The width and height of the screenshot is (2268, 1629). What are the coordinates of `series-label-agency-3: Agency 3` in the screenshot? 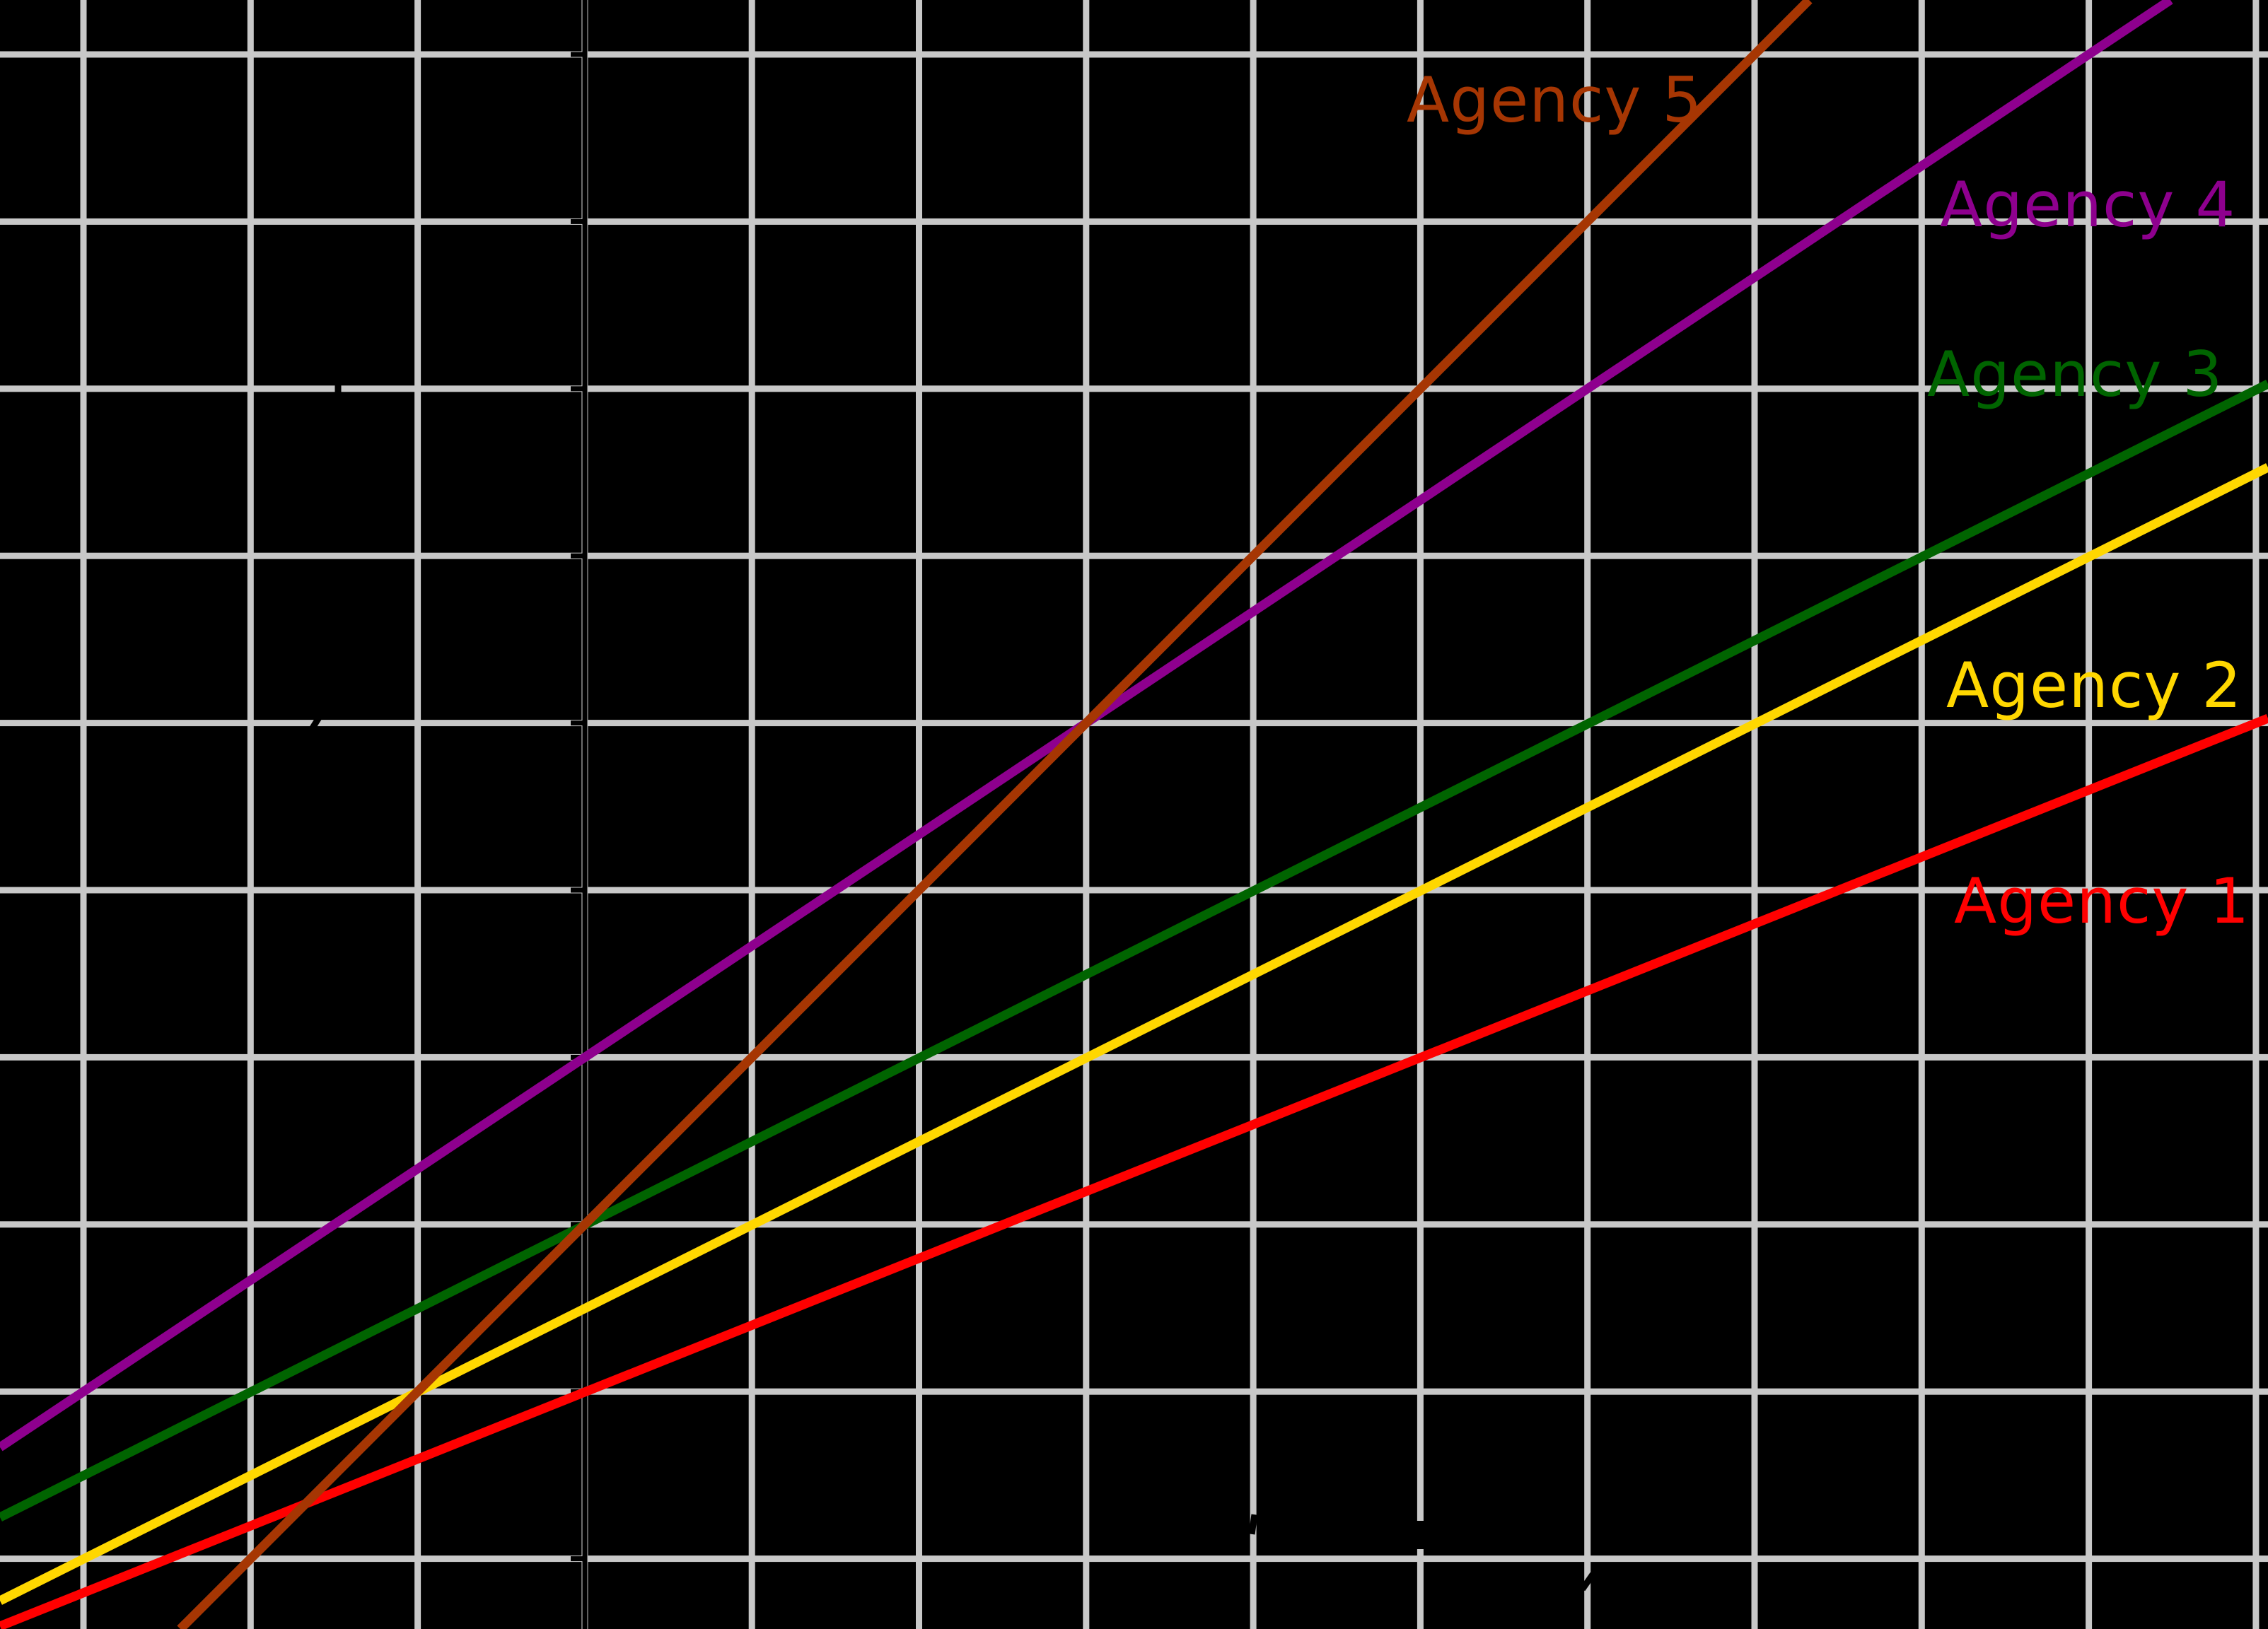 It's located at (2075, 374).